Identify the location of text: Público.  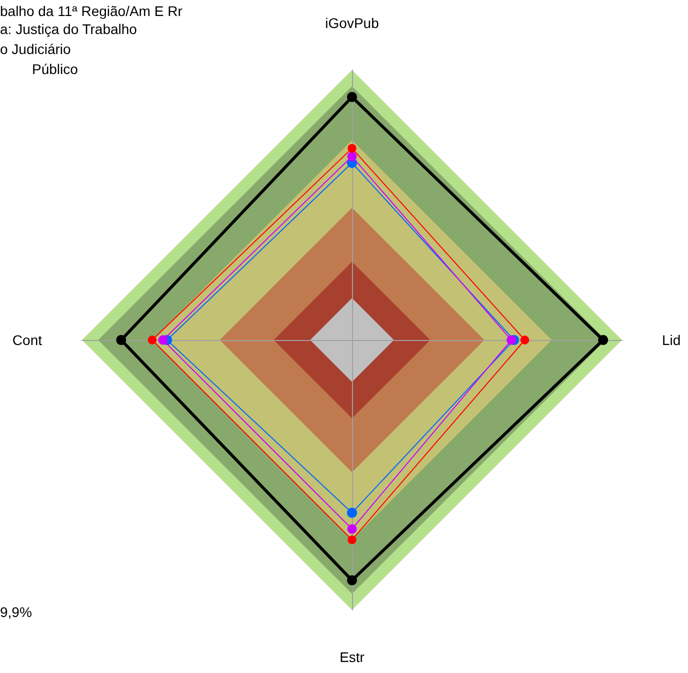
(55, 69).